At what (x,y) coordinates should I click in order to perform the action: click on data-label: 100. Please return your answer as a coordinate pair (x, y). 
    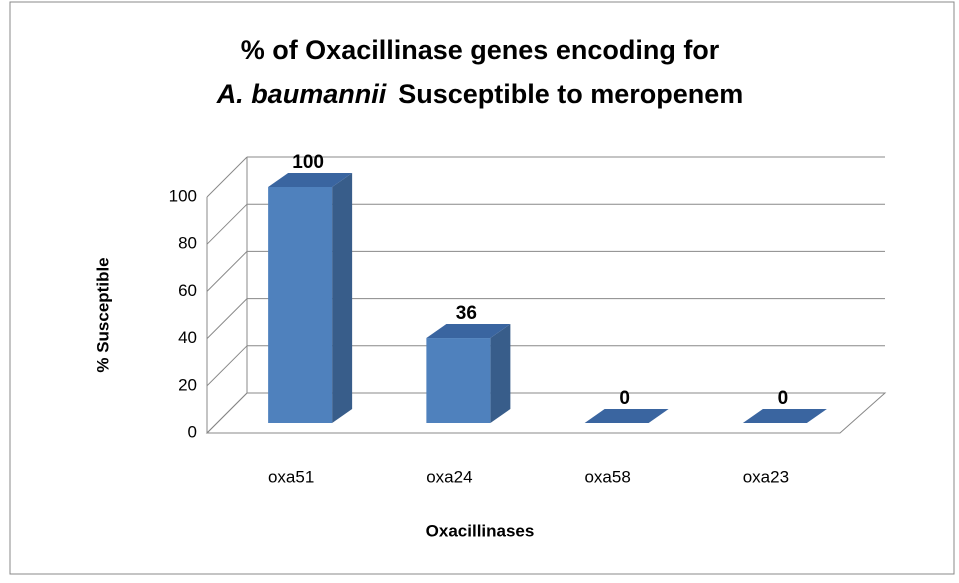
    Looking at the image, I should click on (308, 162).